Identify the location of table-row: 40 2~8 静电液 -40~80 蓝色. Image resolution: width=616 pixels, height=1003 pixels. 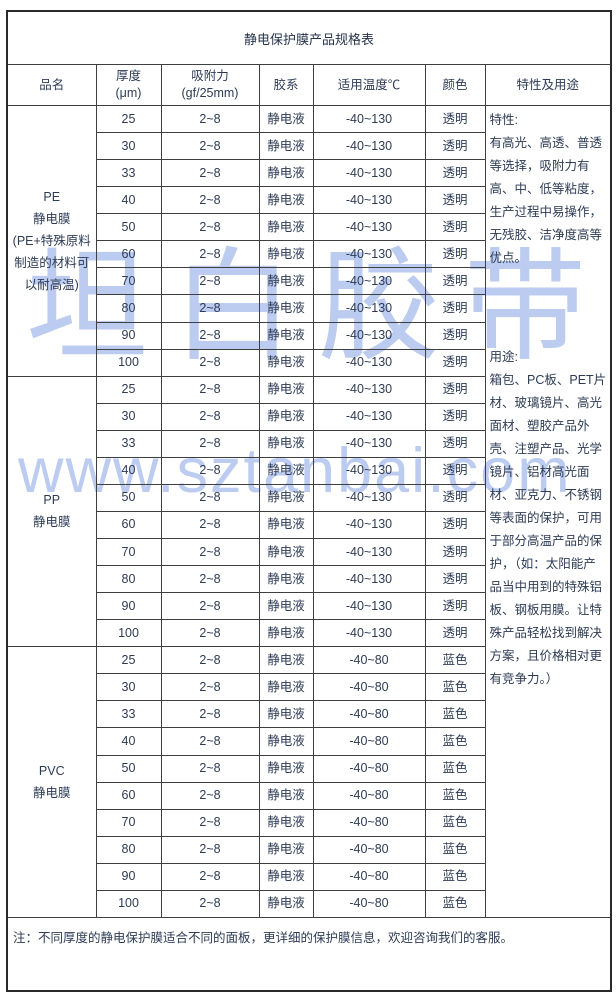
(309, 741).